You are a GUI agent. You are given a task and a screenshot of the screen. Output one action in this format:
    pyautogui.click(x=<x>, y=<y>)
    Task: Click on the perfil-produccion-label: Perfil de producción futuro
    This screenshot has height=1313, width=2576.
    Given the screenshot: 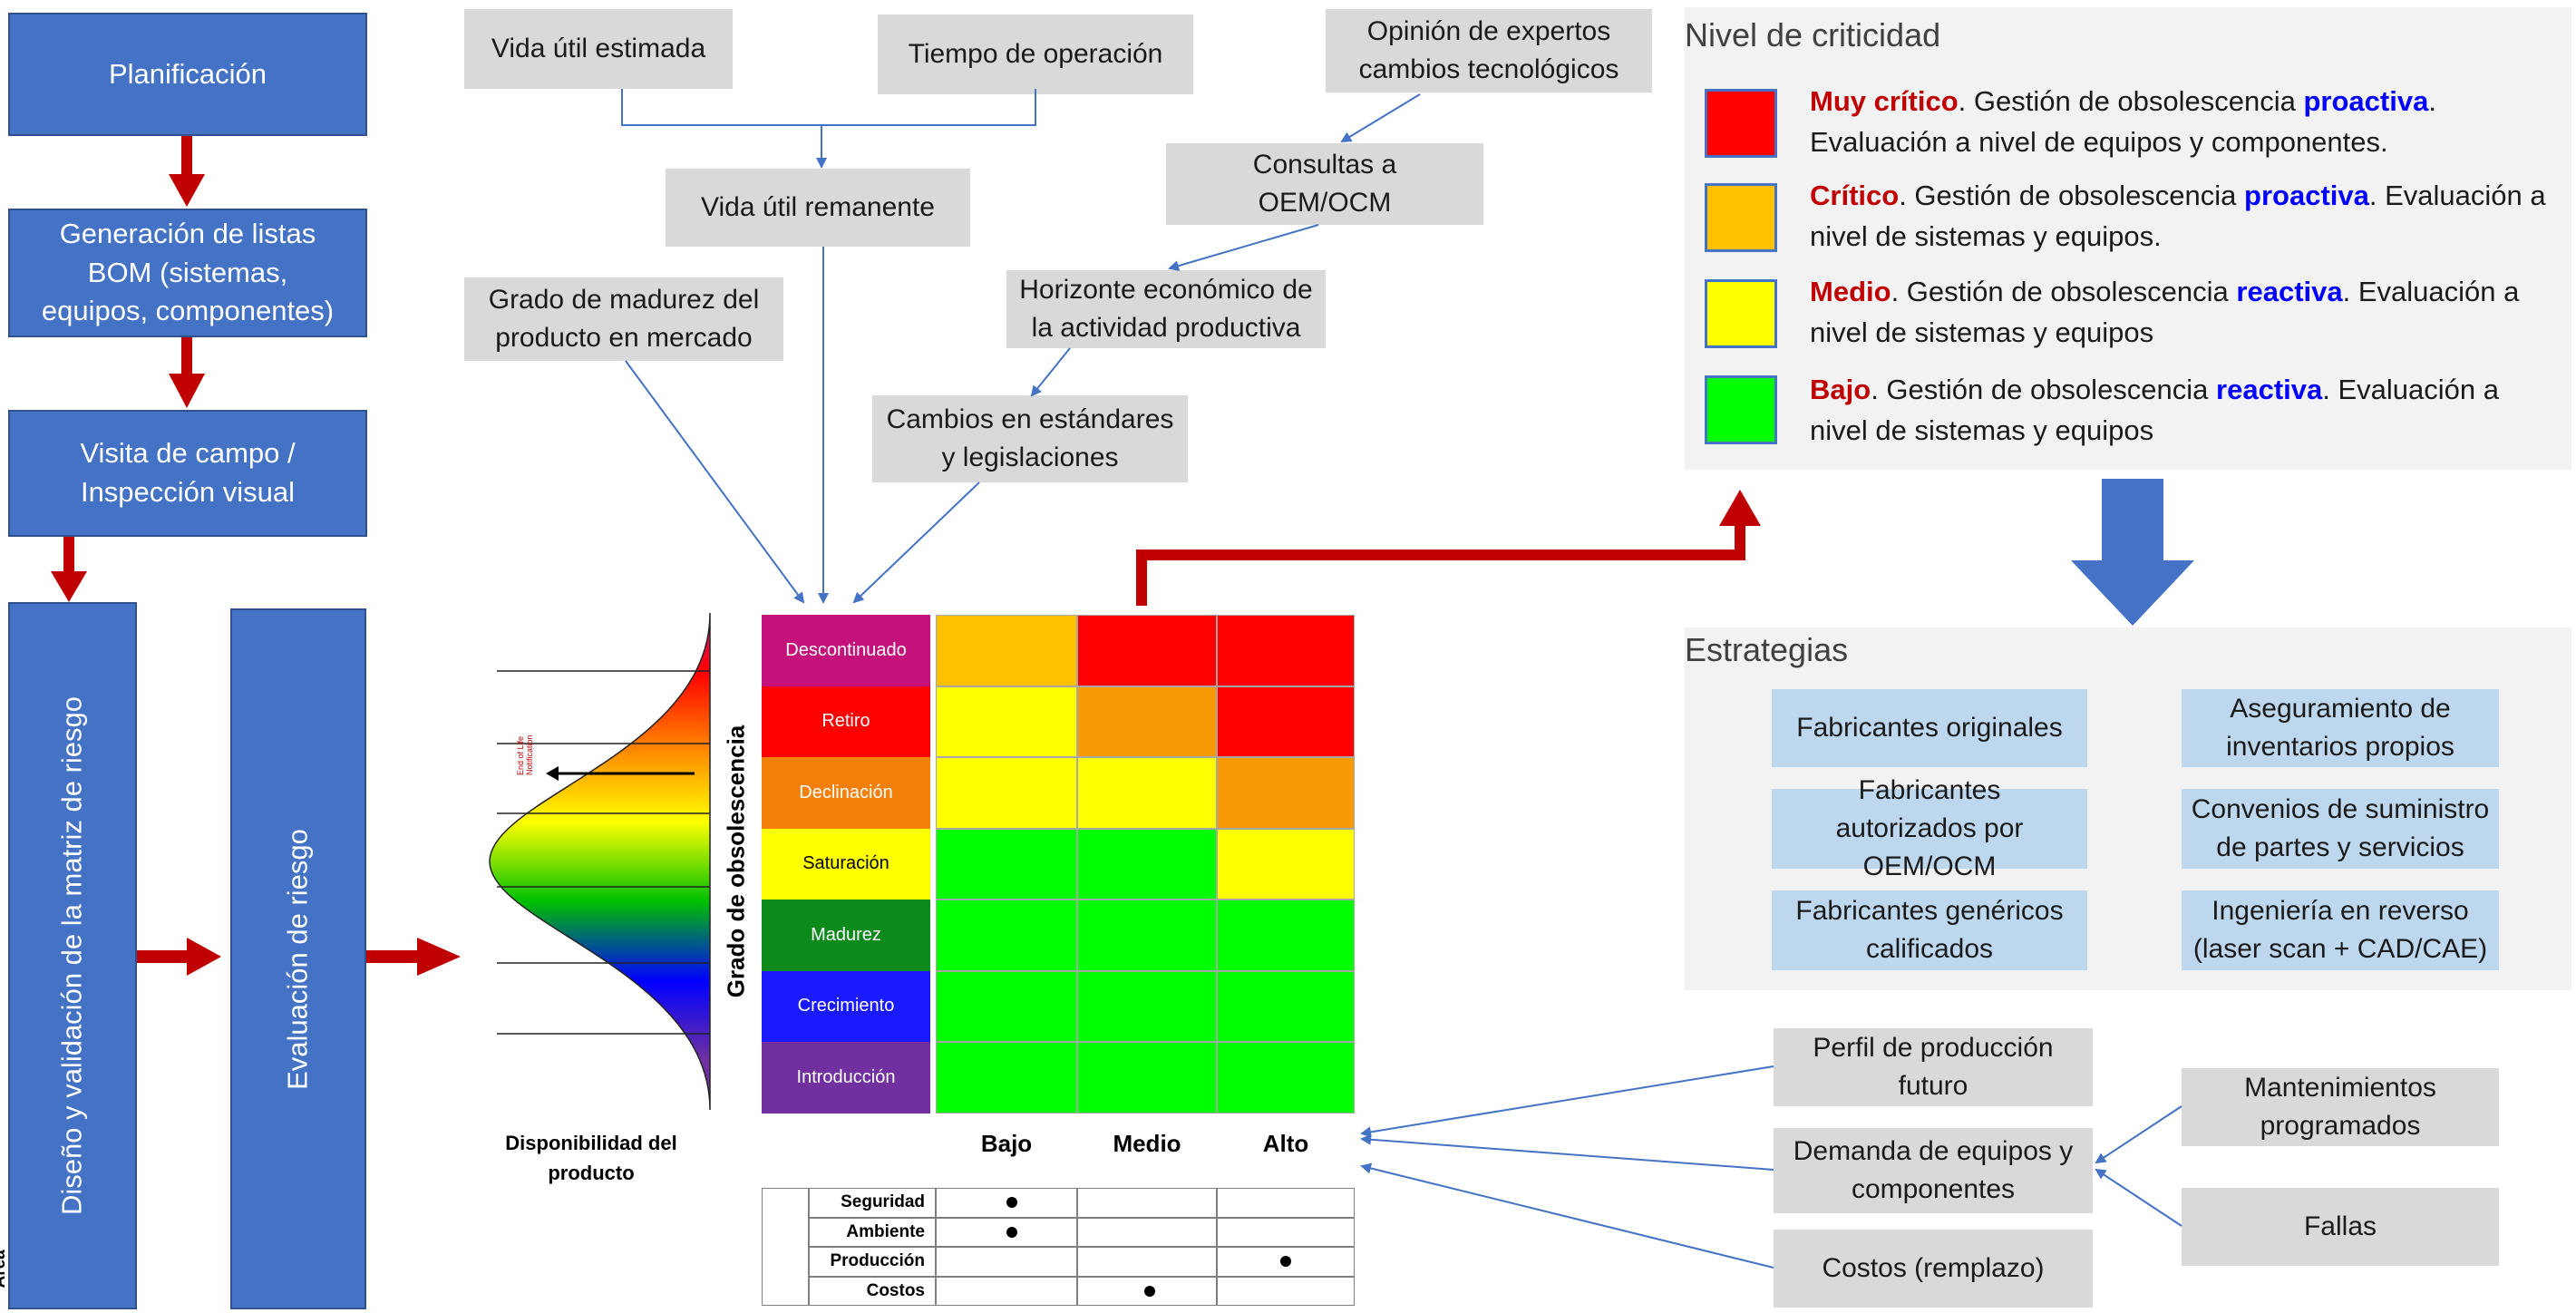 What is the action you would take?
    pyautogui.click(x=1934, y=1067)
    